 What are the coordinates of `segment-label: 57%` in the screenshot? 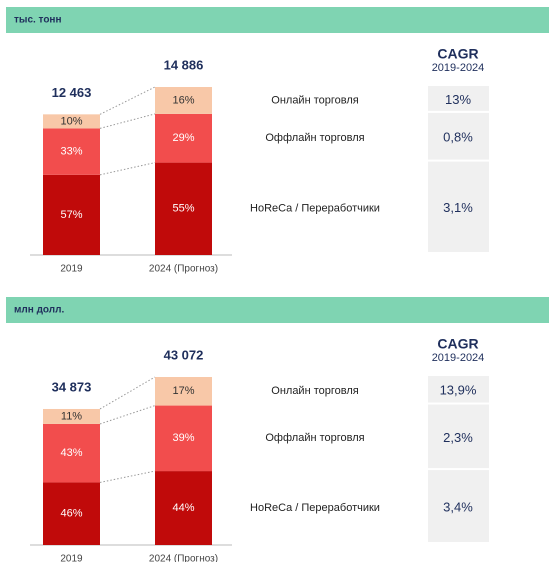 It's located at (71, 215).